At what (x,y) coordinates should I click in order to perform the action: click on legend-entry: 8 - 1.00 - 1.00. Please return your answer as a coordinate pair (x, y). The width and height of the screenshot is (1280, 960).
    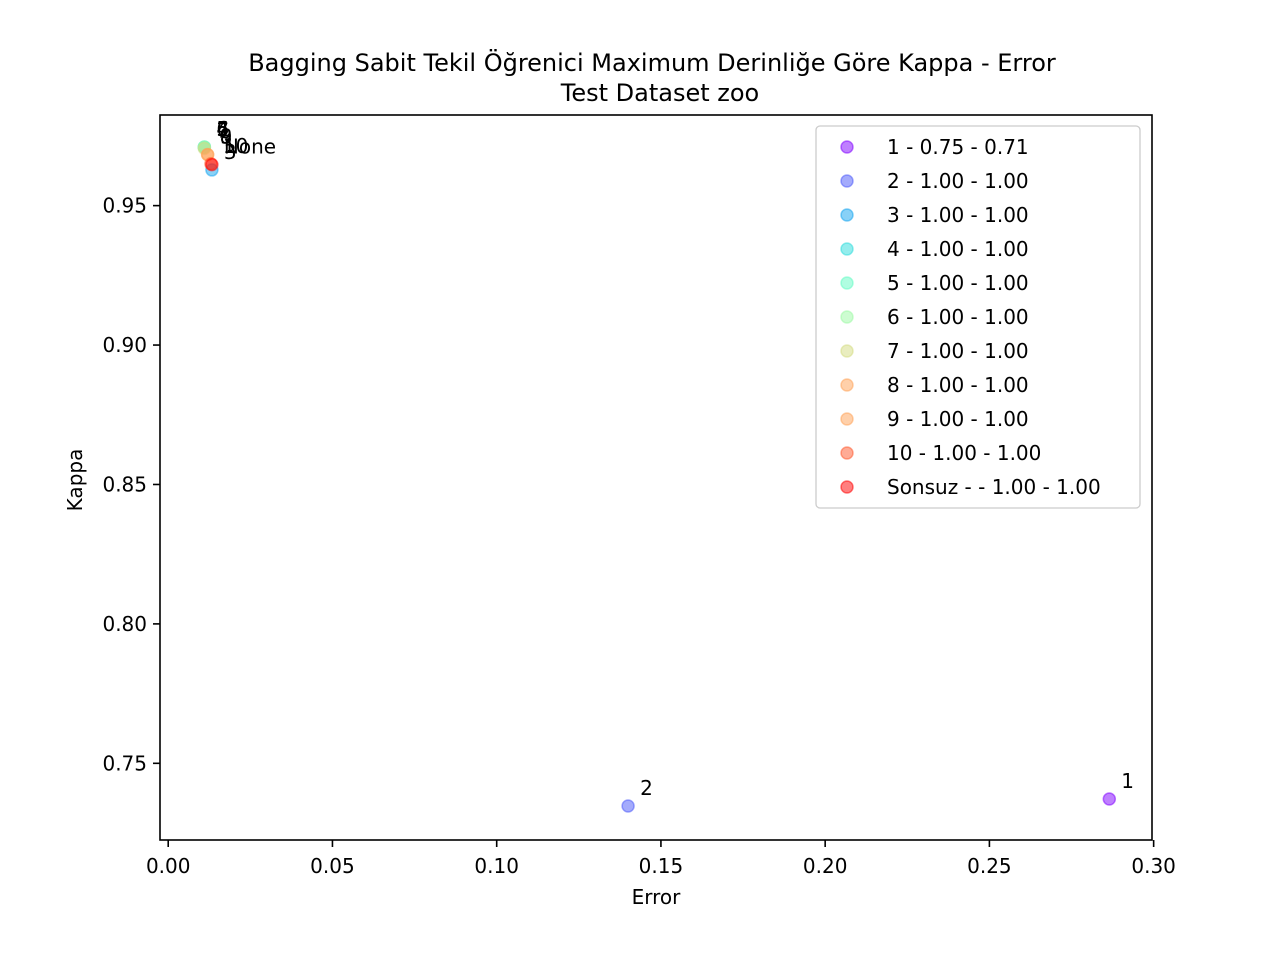
    Looking at the image, I should click on (958, 385).